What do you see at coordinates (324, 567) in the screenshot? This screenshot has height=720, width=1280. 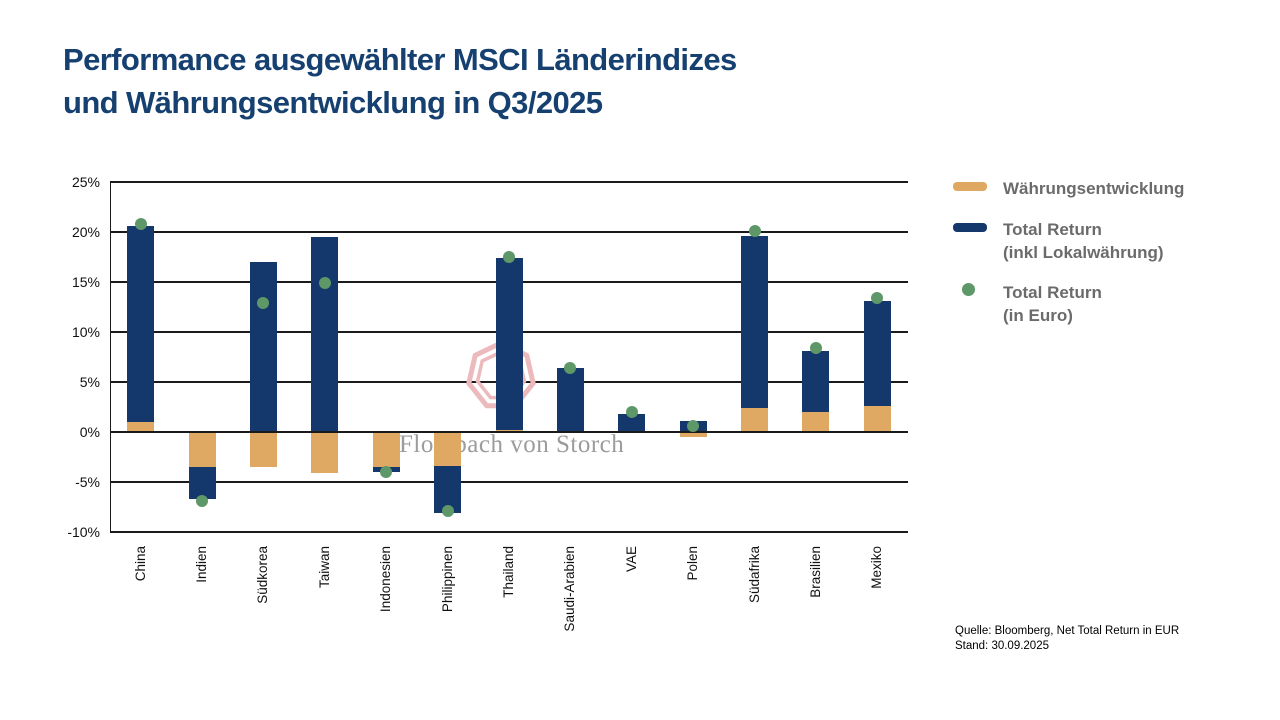 I see `x-axis-label: Taiwan` at bounding box center [324, 567].